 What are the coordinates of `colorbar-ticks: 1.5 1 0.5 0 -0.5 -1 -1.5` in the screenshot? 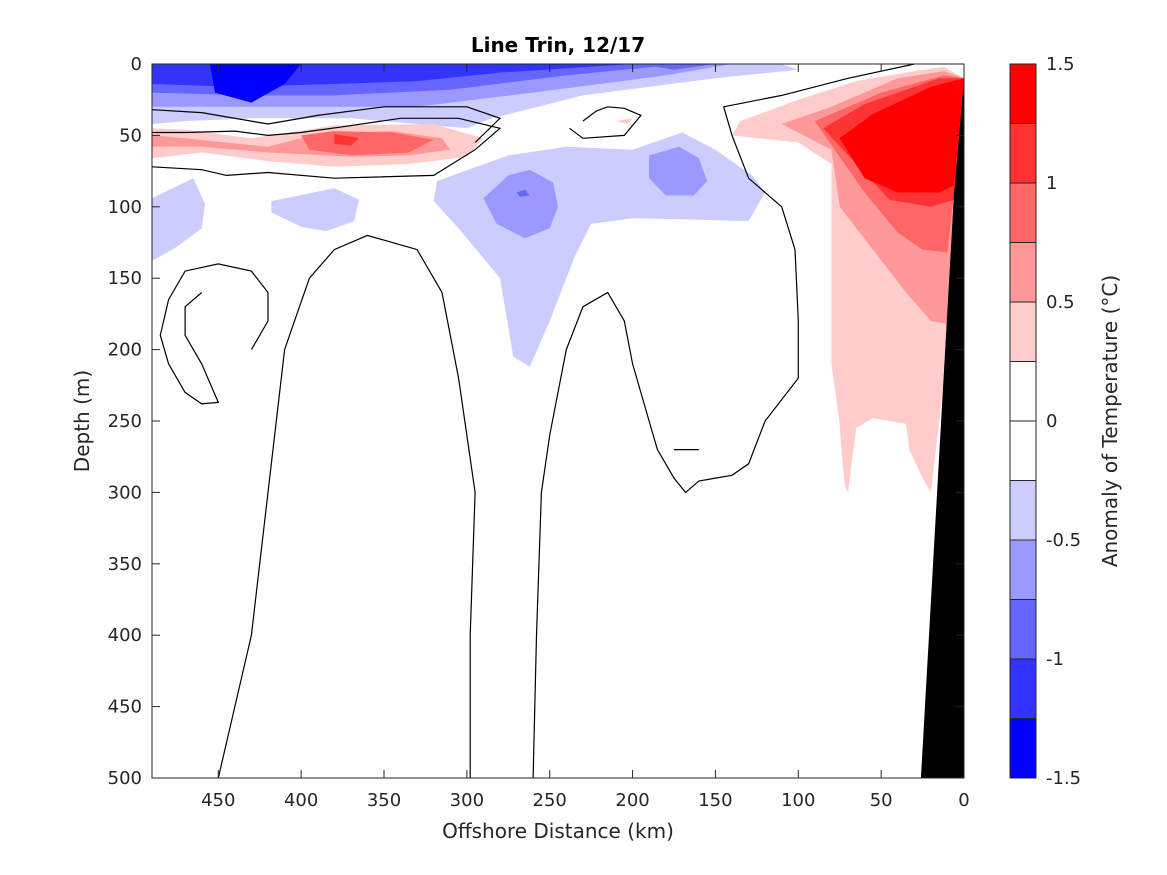 It's located at (1056, 421).